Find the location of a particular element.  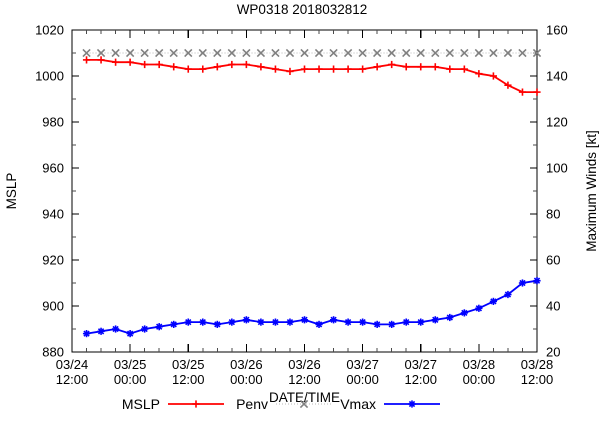

x-tick-label-time-0: 12:00 is located at coordinates (72, 379).